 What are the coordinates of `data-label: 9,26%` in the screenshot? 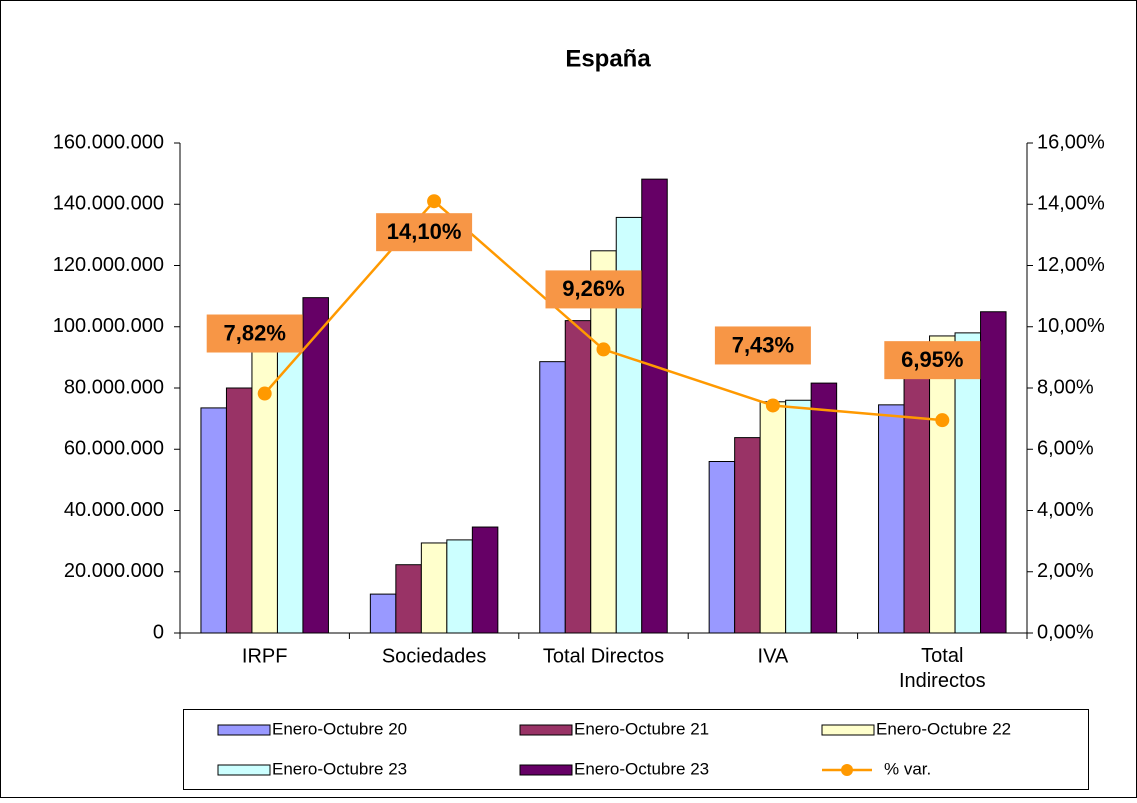 It's located at (593, 288).